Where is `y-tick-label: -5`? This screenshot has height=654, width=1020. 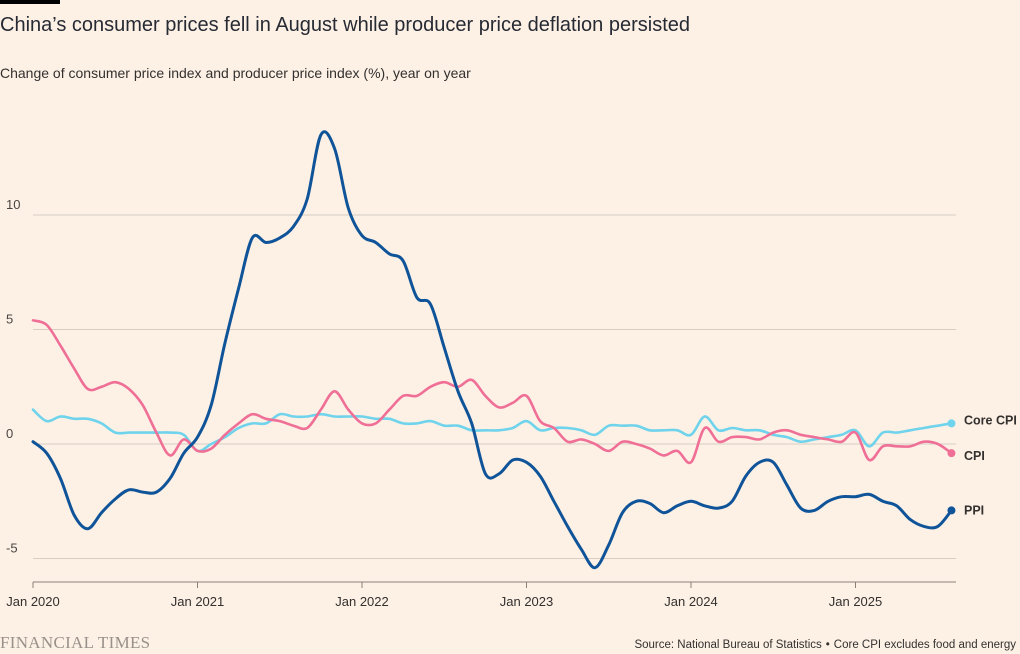 y-tick-label: -5 is located at coordinates (12, 548).